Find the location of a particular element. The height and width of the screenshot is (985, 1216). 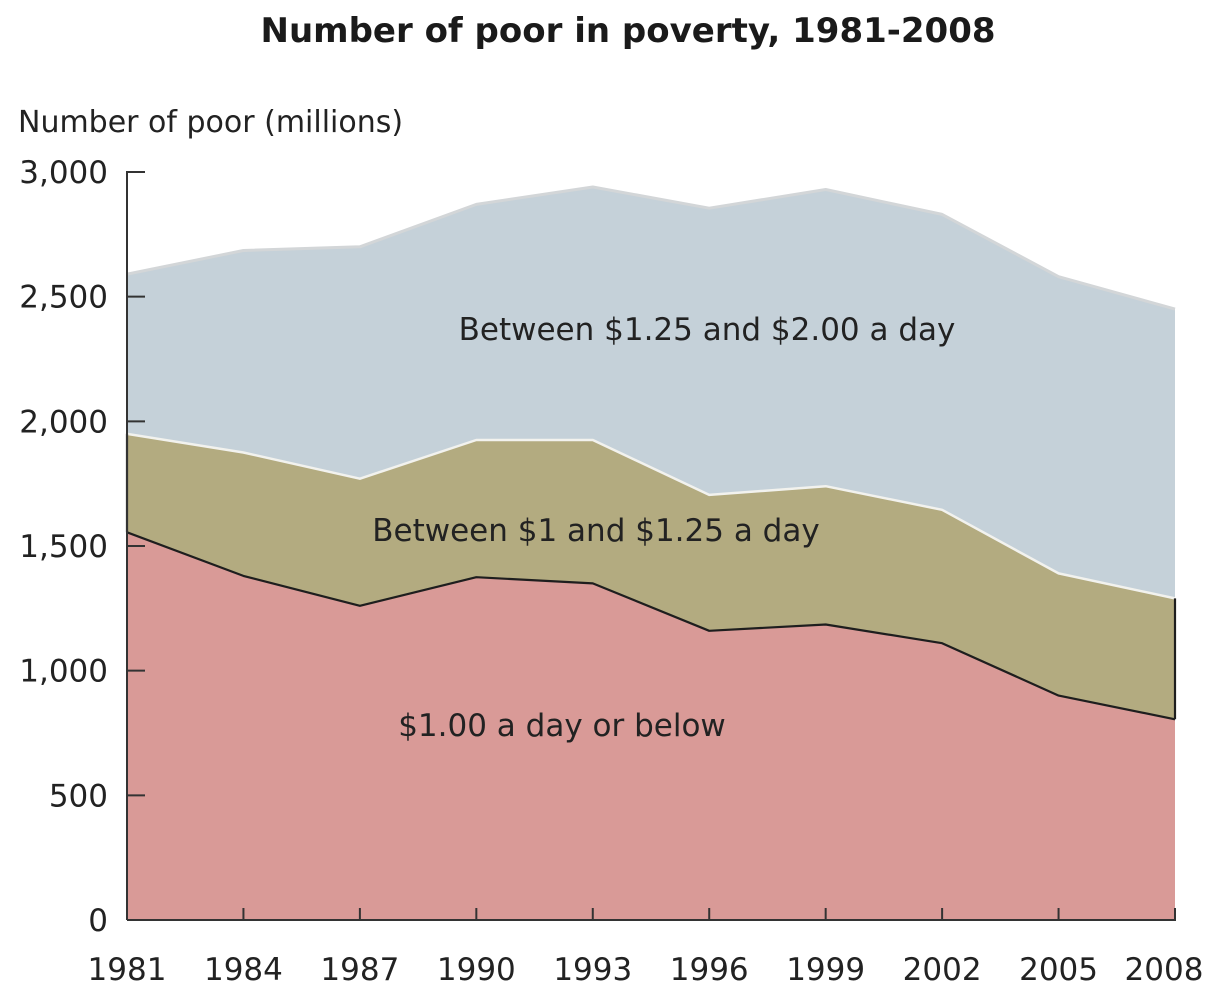

x-tick-label: 1987 is located at coordinates (359, 968).